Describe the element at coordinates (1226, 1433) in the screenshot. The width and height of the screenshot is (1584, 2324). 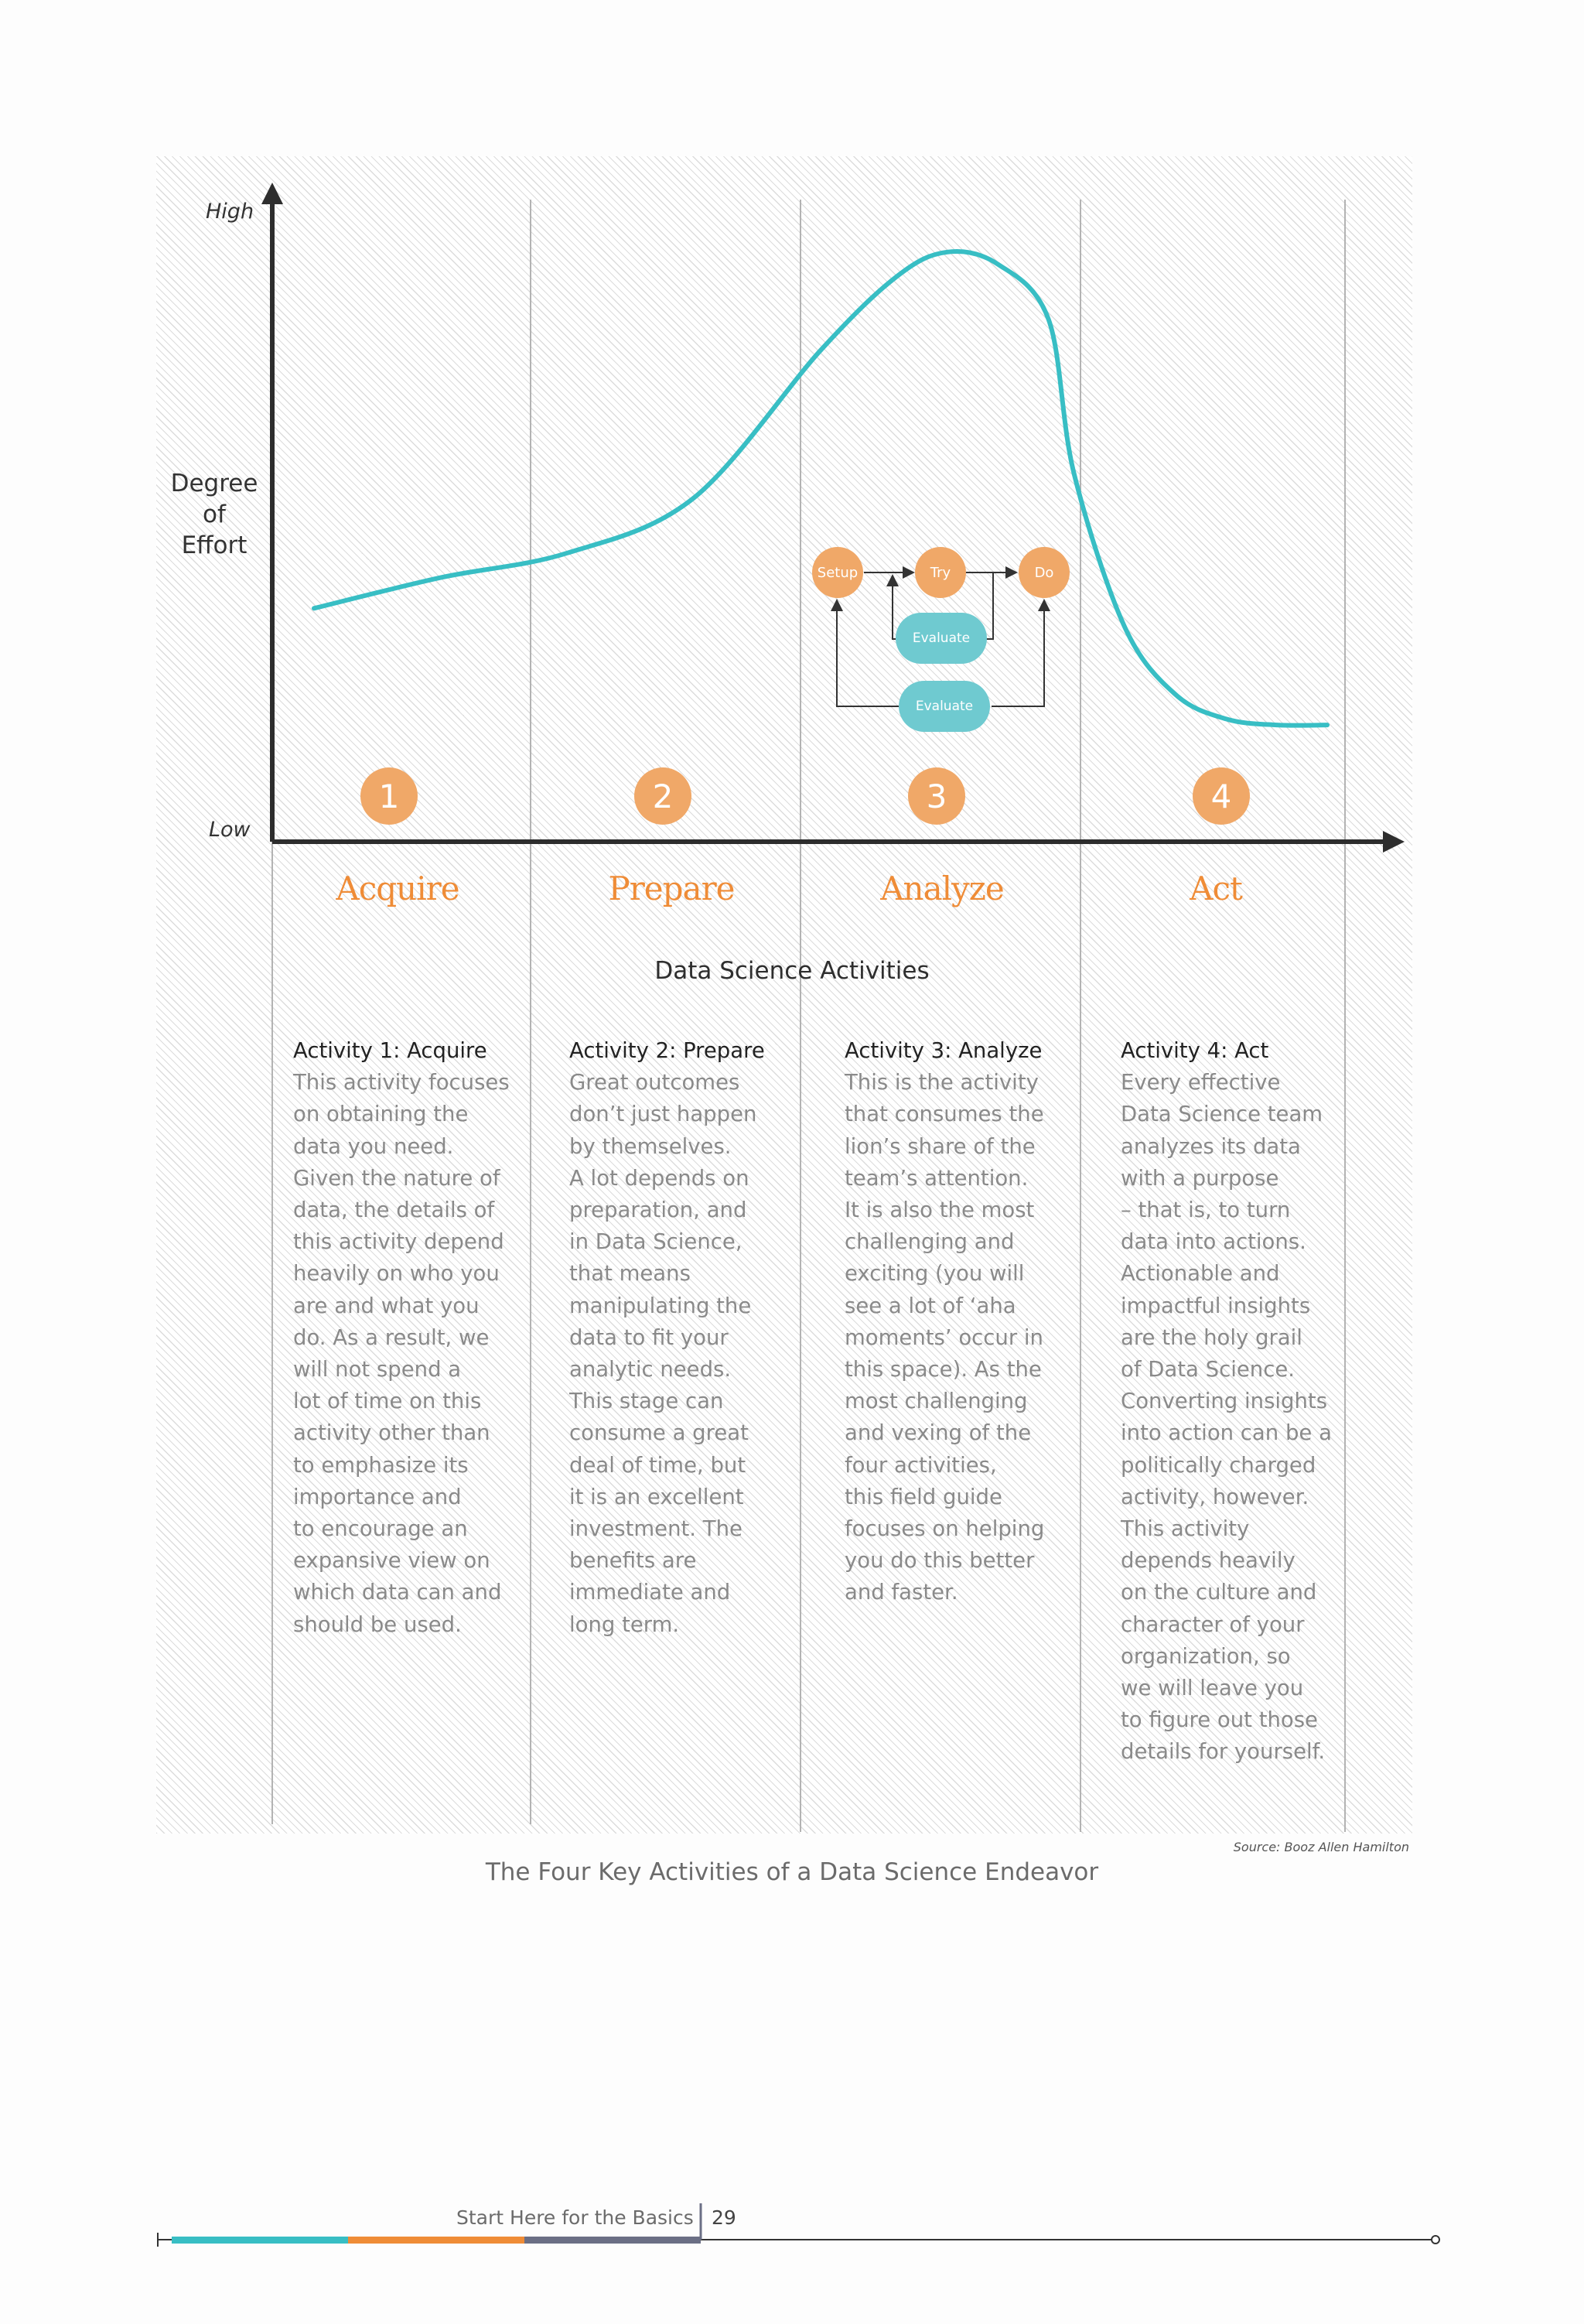
I see `activity-body-line: into action can be a` at that location.